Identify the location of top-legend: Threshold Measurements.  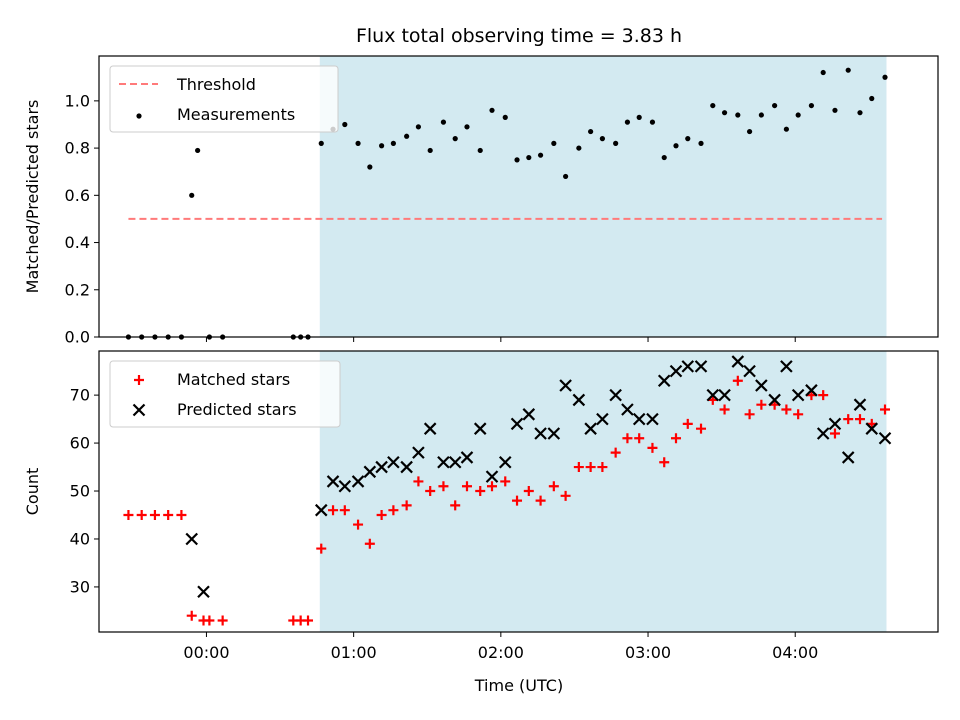
(224, 99).